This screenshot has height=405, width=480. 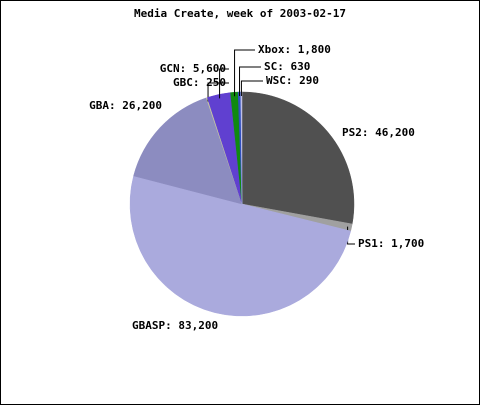 I want to click on data-label: PS1: 1,700, so click(x=391, y=243).